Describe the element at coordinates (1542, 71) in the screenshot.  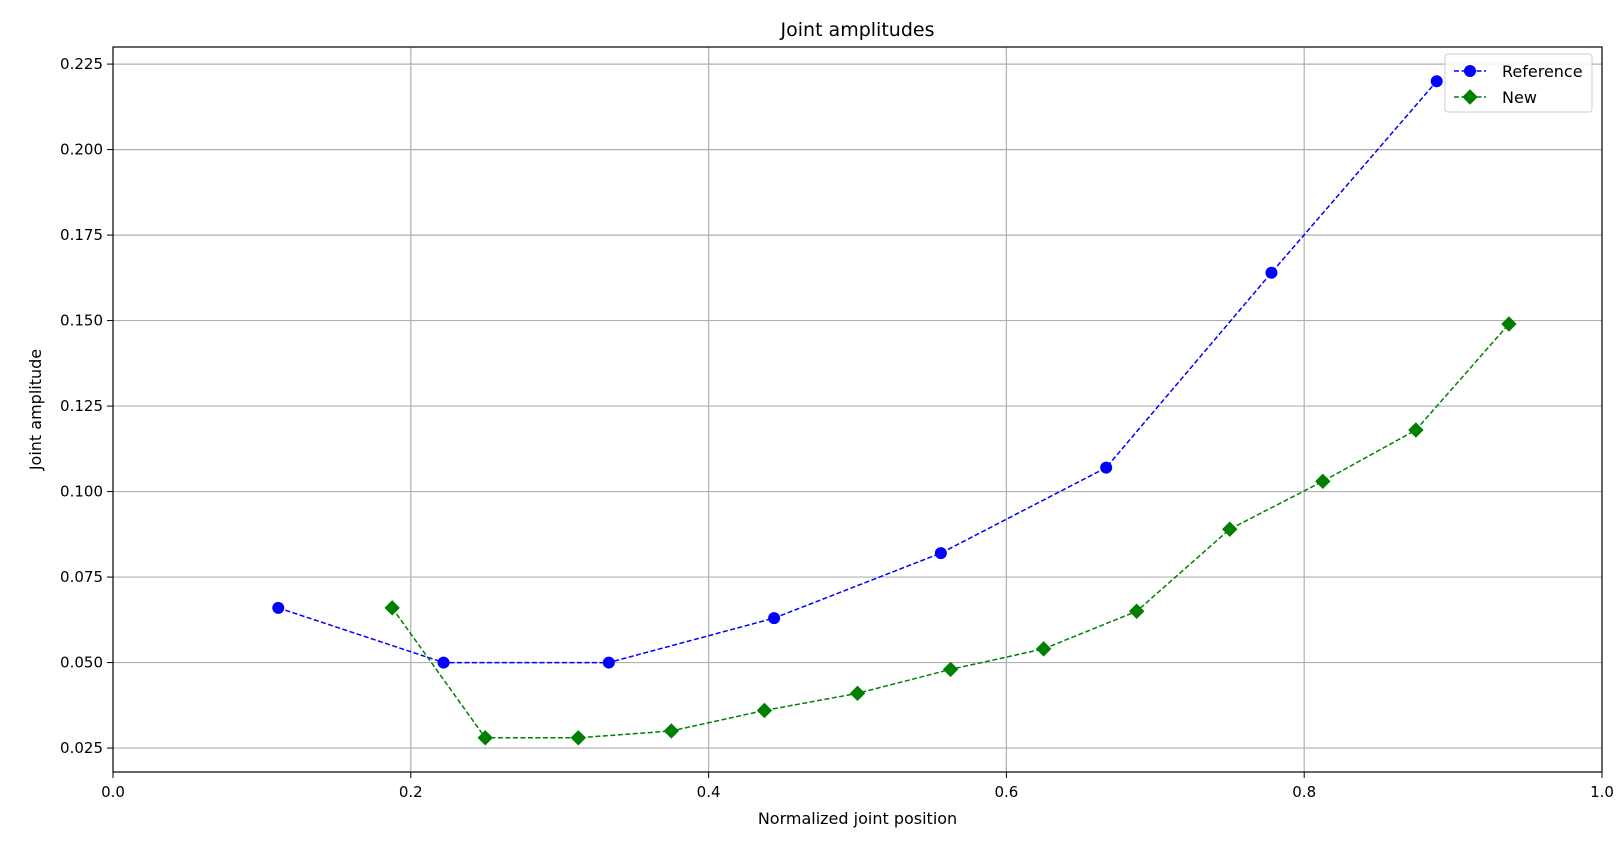
I see `legend-label-reference: Reference` at that location.